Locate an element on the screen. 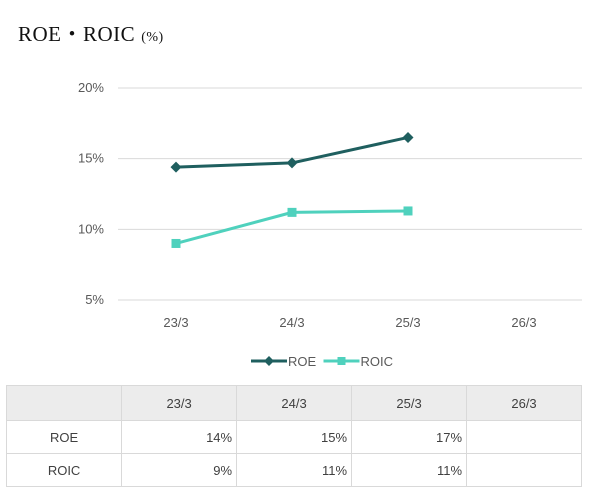  chart-legend: ROE ROIC is located at coordinates (322, 361).